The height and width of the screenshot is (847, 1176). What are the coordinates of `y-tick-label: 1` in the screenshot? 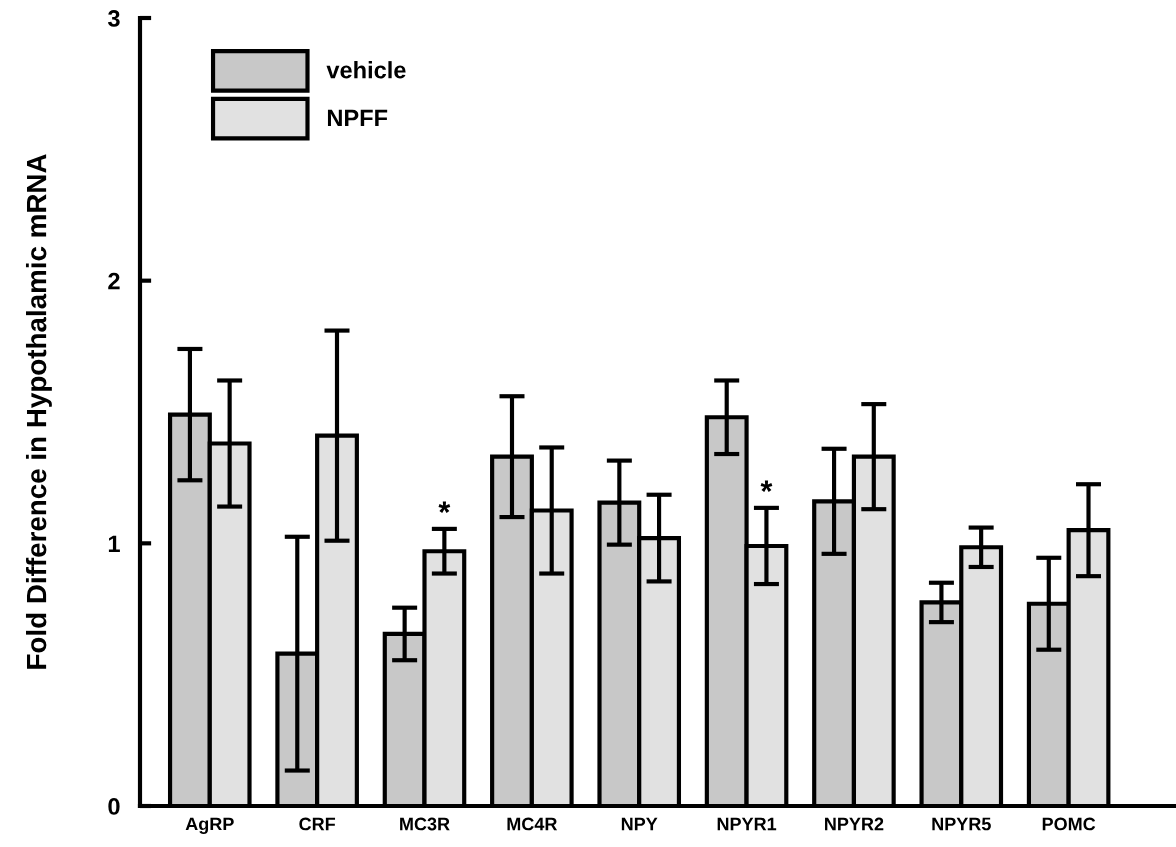 It's located at (114, 543).